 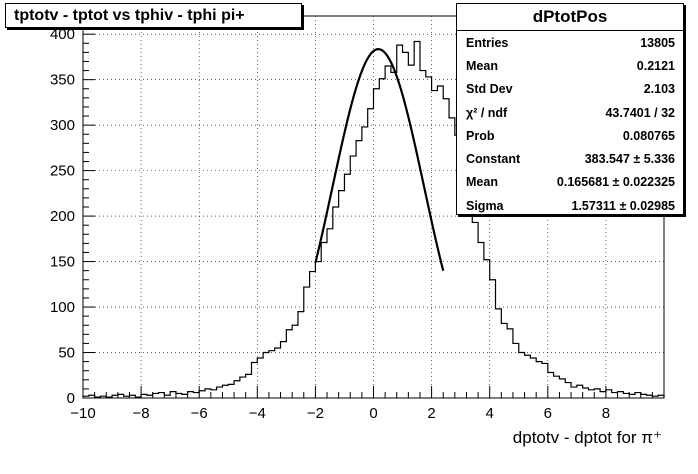 What do you see at coordinates (570, 112) in the screenshot?
I see `stats-row: χ² / ndf 43.7401 / 32` at bounding box center [570, 112].